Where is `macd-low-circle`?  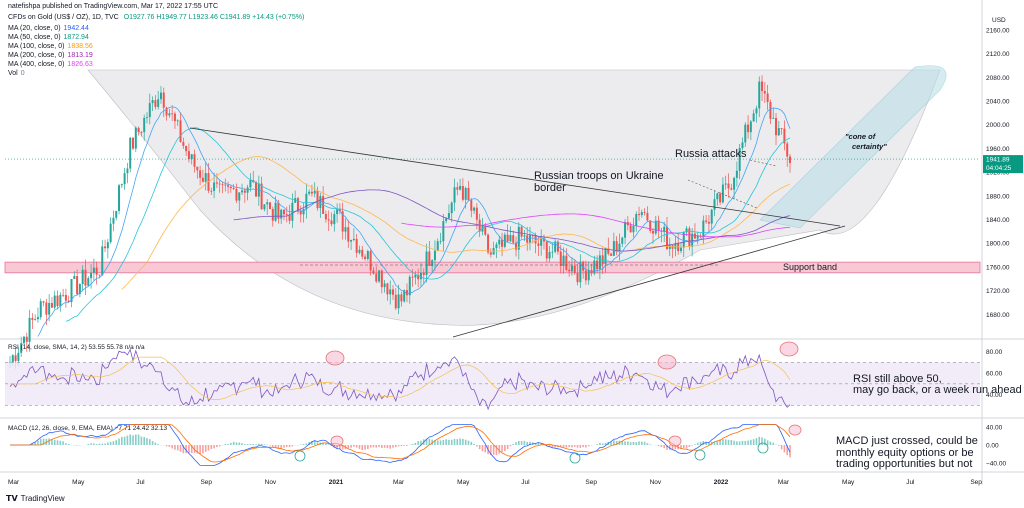 macd-low-circle is located at coordinates (763, 448).